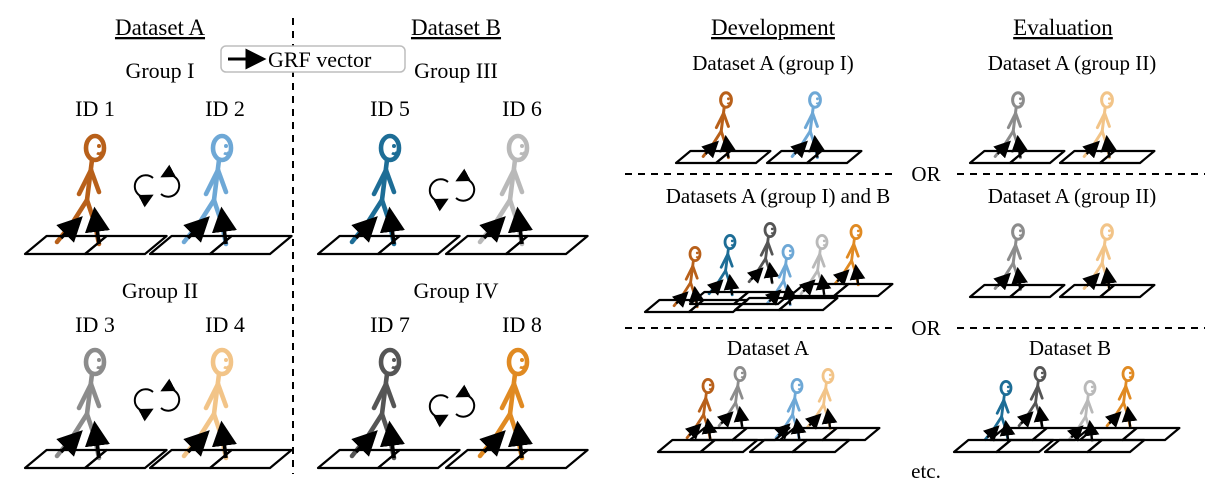 The image size is (1223, 488). What do you see at coordinates (320, 59) in the screenshot?
I see `legend-label: GRF vector` at bounding box center [320, 59].